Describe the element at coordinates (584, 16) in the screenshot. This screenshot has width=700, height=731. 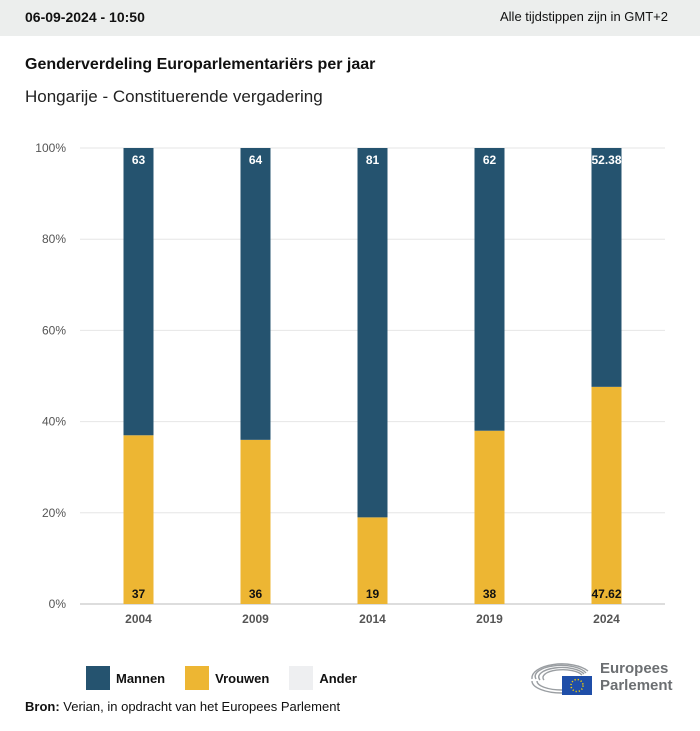
I see `timezone-note: Alle tijdstippen zijn in GMT+2` at that location.